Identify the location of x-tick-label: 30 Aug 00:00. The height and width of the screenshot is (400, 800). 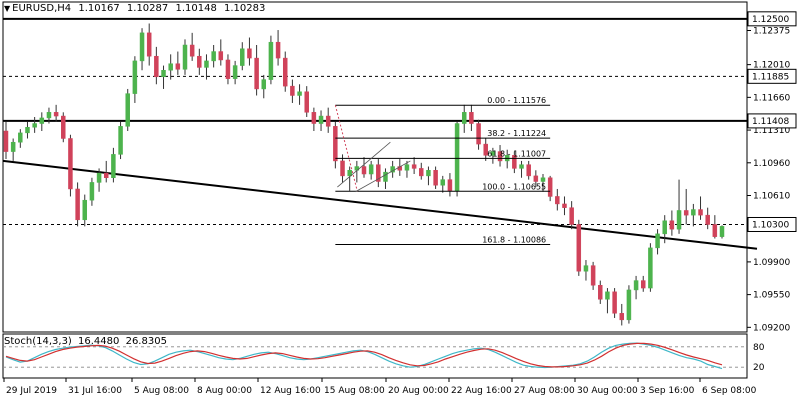
(607, 391).